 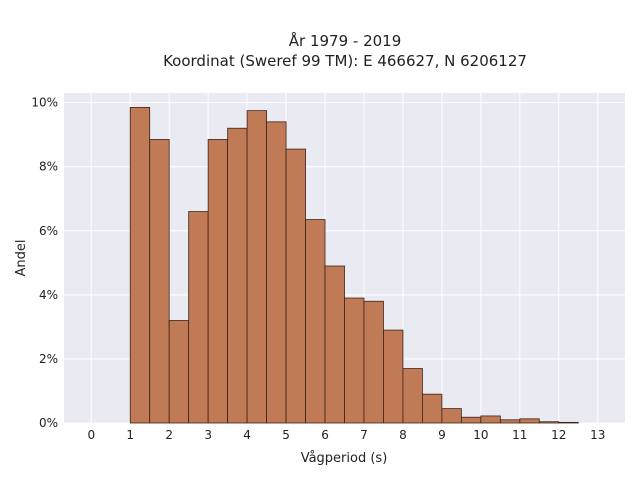 What do you see at coordinates (597, 435) in the screenshot?
I see `x-tick-label: 13` at bounding box center [597, 435].